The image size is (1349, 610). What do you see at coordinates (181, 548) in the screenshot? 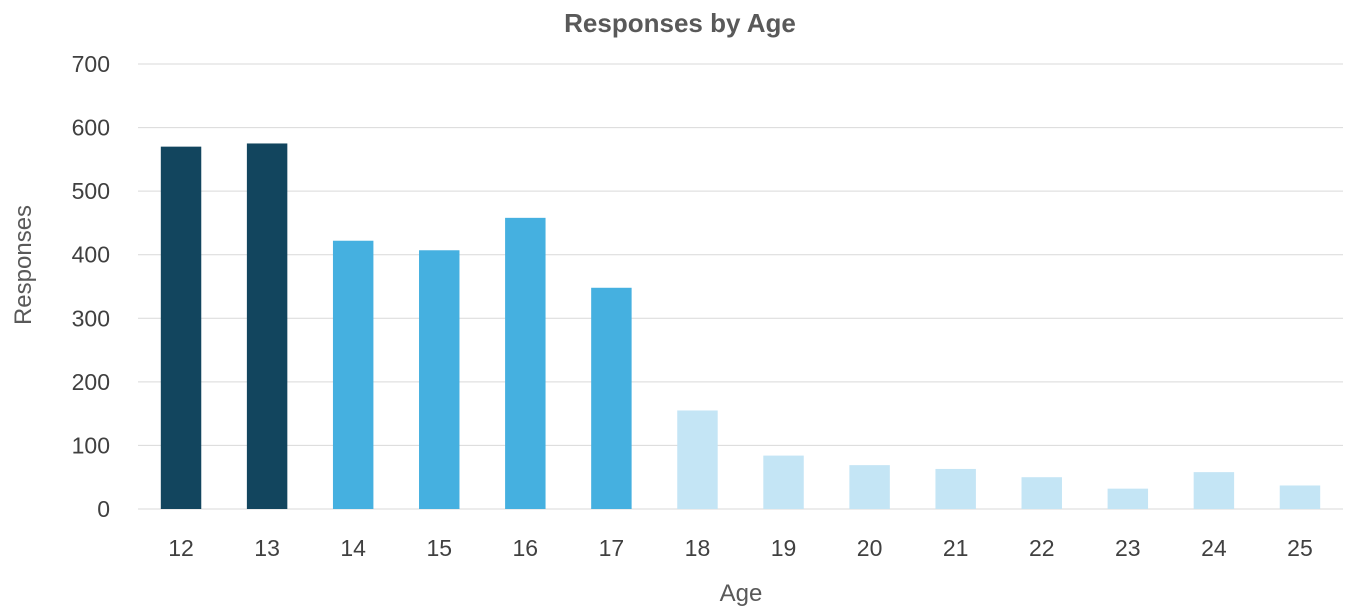
I see `x-tick-label: 12` at bounding box center [181, 548].